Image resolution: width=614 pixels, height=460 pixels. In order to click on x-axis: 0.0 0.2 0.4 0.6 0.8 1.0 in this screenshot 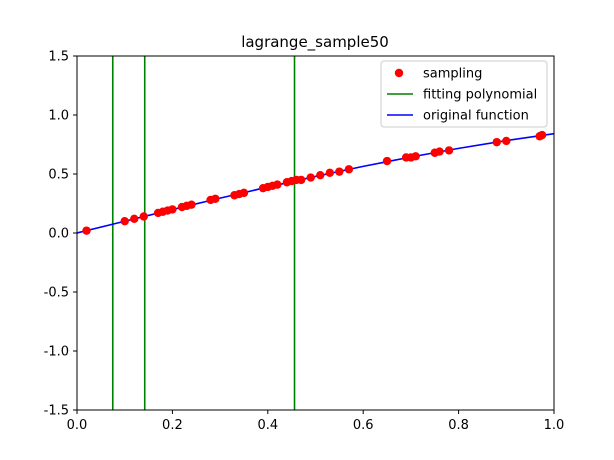, I will do `click(316, 421)`.